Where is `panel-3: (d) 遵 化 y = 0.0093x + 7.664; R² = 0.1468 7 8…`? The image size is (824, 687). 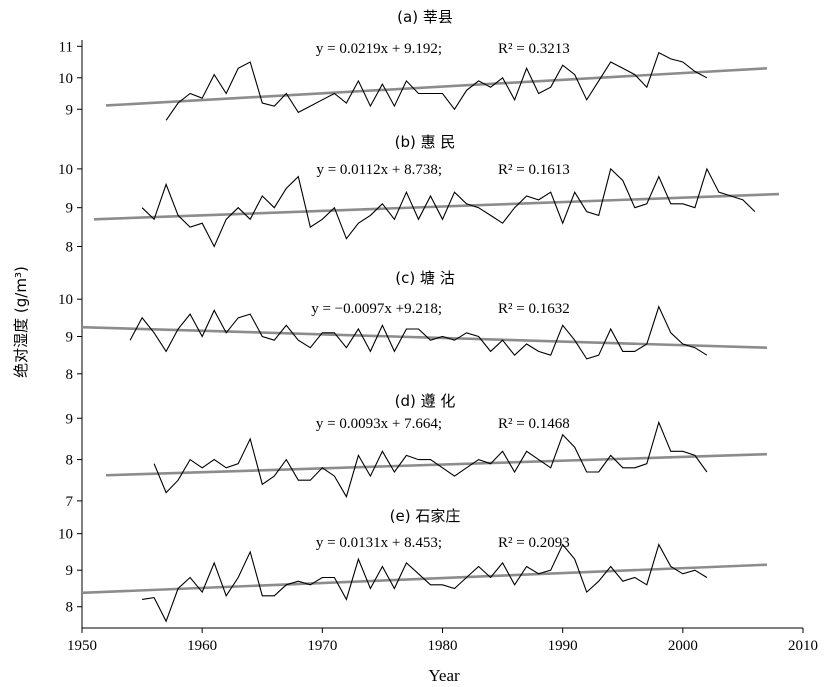 panel-3: (d) 遵 化 y = 0.0093x + 7.664; R² = 0.1468 7 8… is located at coordinates (416, 451).